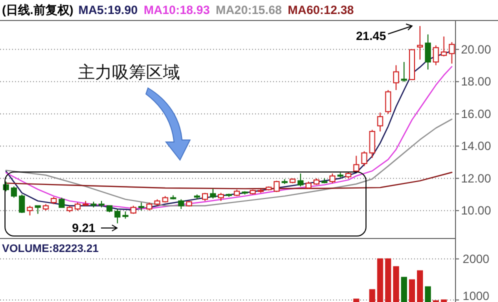 The height and width of the screenshot is (302, 498). I want to click on y-tick-label: 20.00, so click(476, 49).